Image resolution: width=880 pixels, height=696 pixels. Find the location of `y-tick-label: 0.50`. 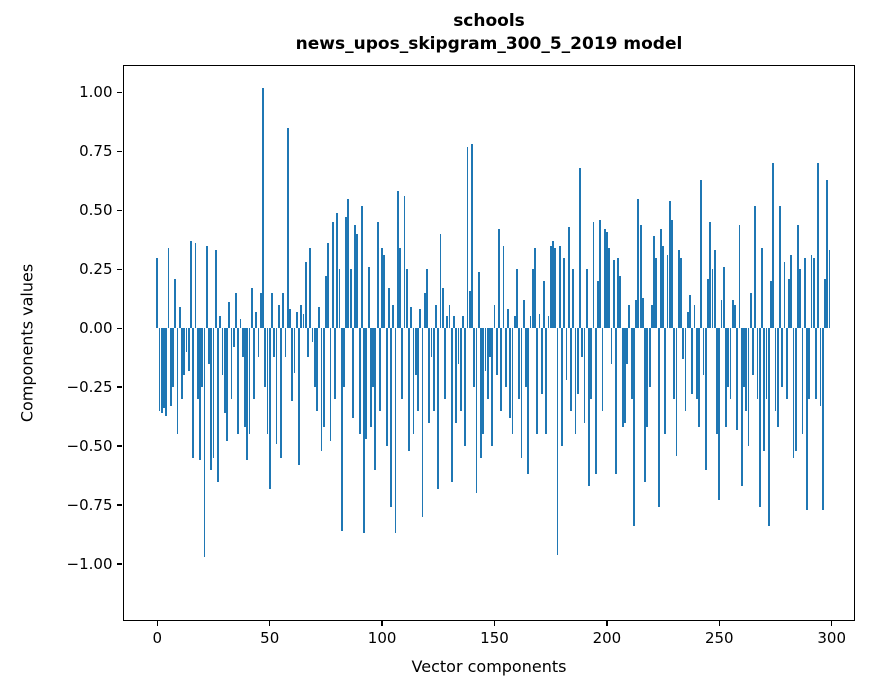

y-tick-label: 0.50 is located at coordinates (96, 209).